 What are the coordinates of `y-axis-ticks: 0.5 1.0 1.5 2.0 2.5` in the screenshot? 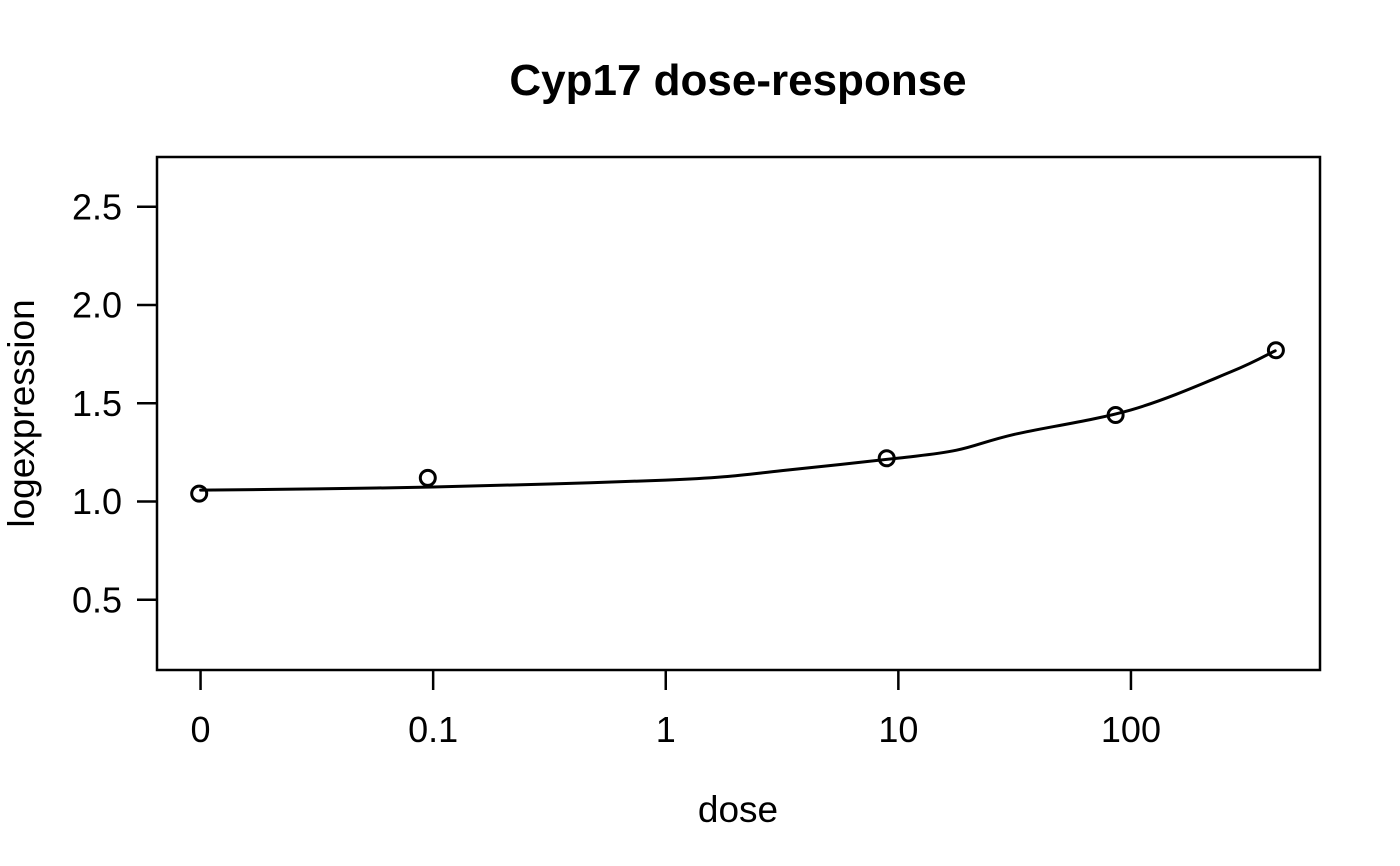 It's located at (114, 403).